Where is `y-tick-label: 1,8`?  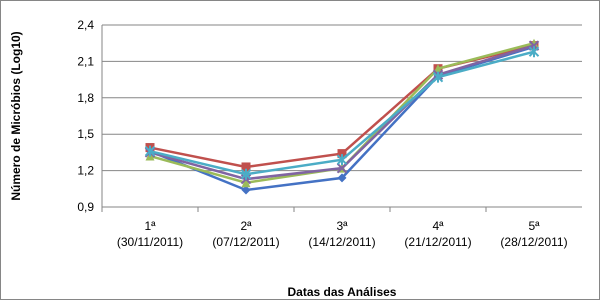 y-tick-label: 1,8 is located at coordinates (85, 98).